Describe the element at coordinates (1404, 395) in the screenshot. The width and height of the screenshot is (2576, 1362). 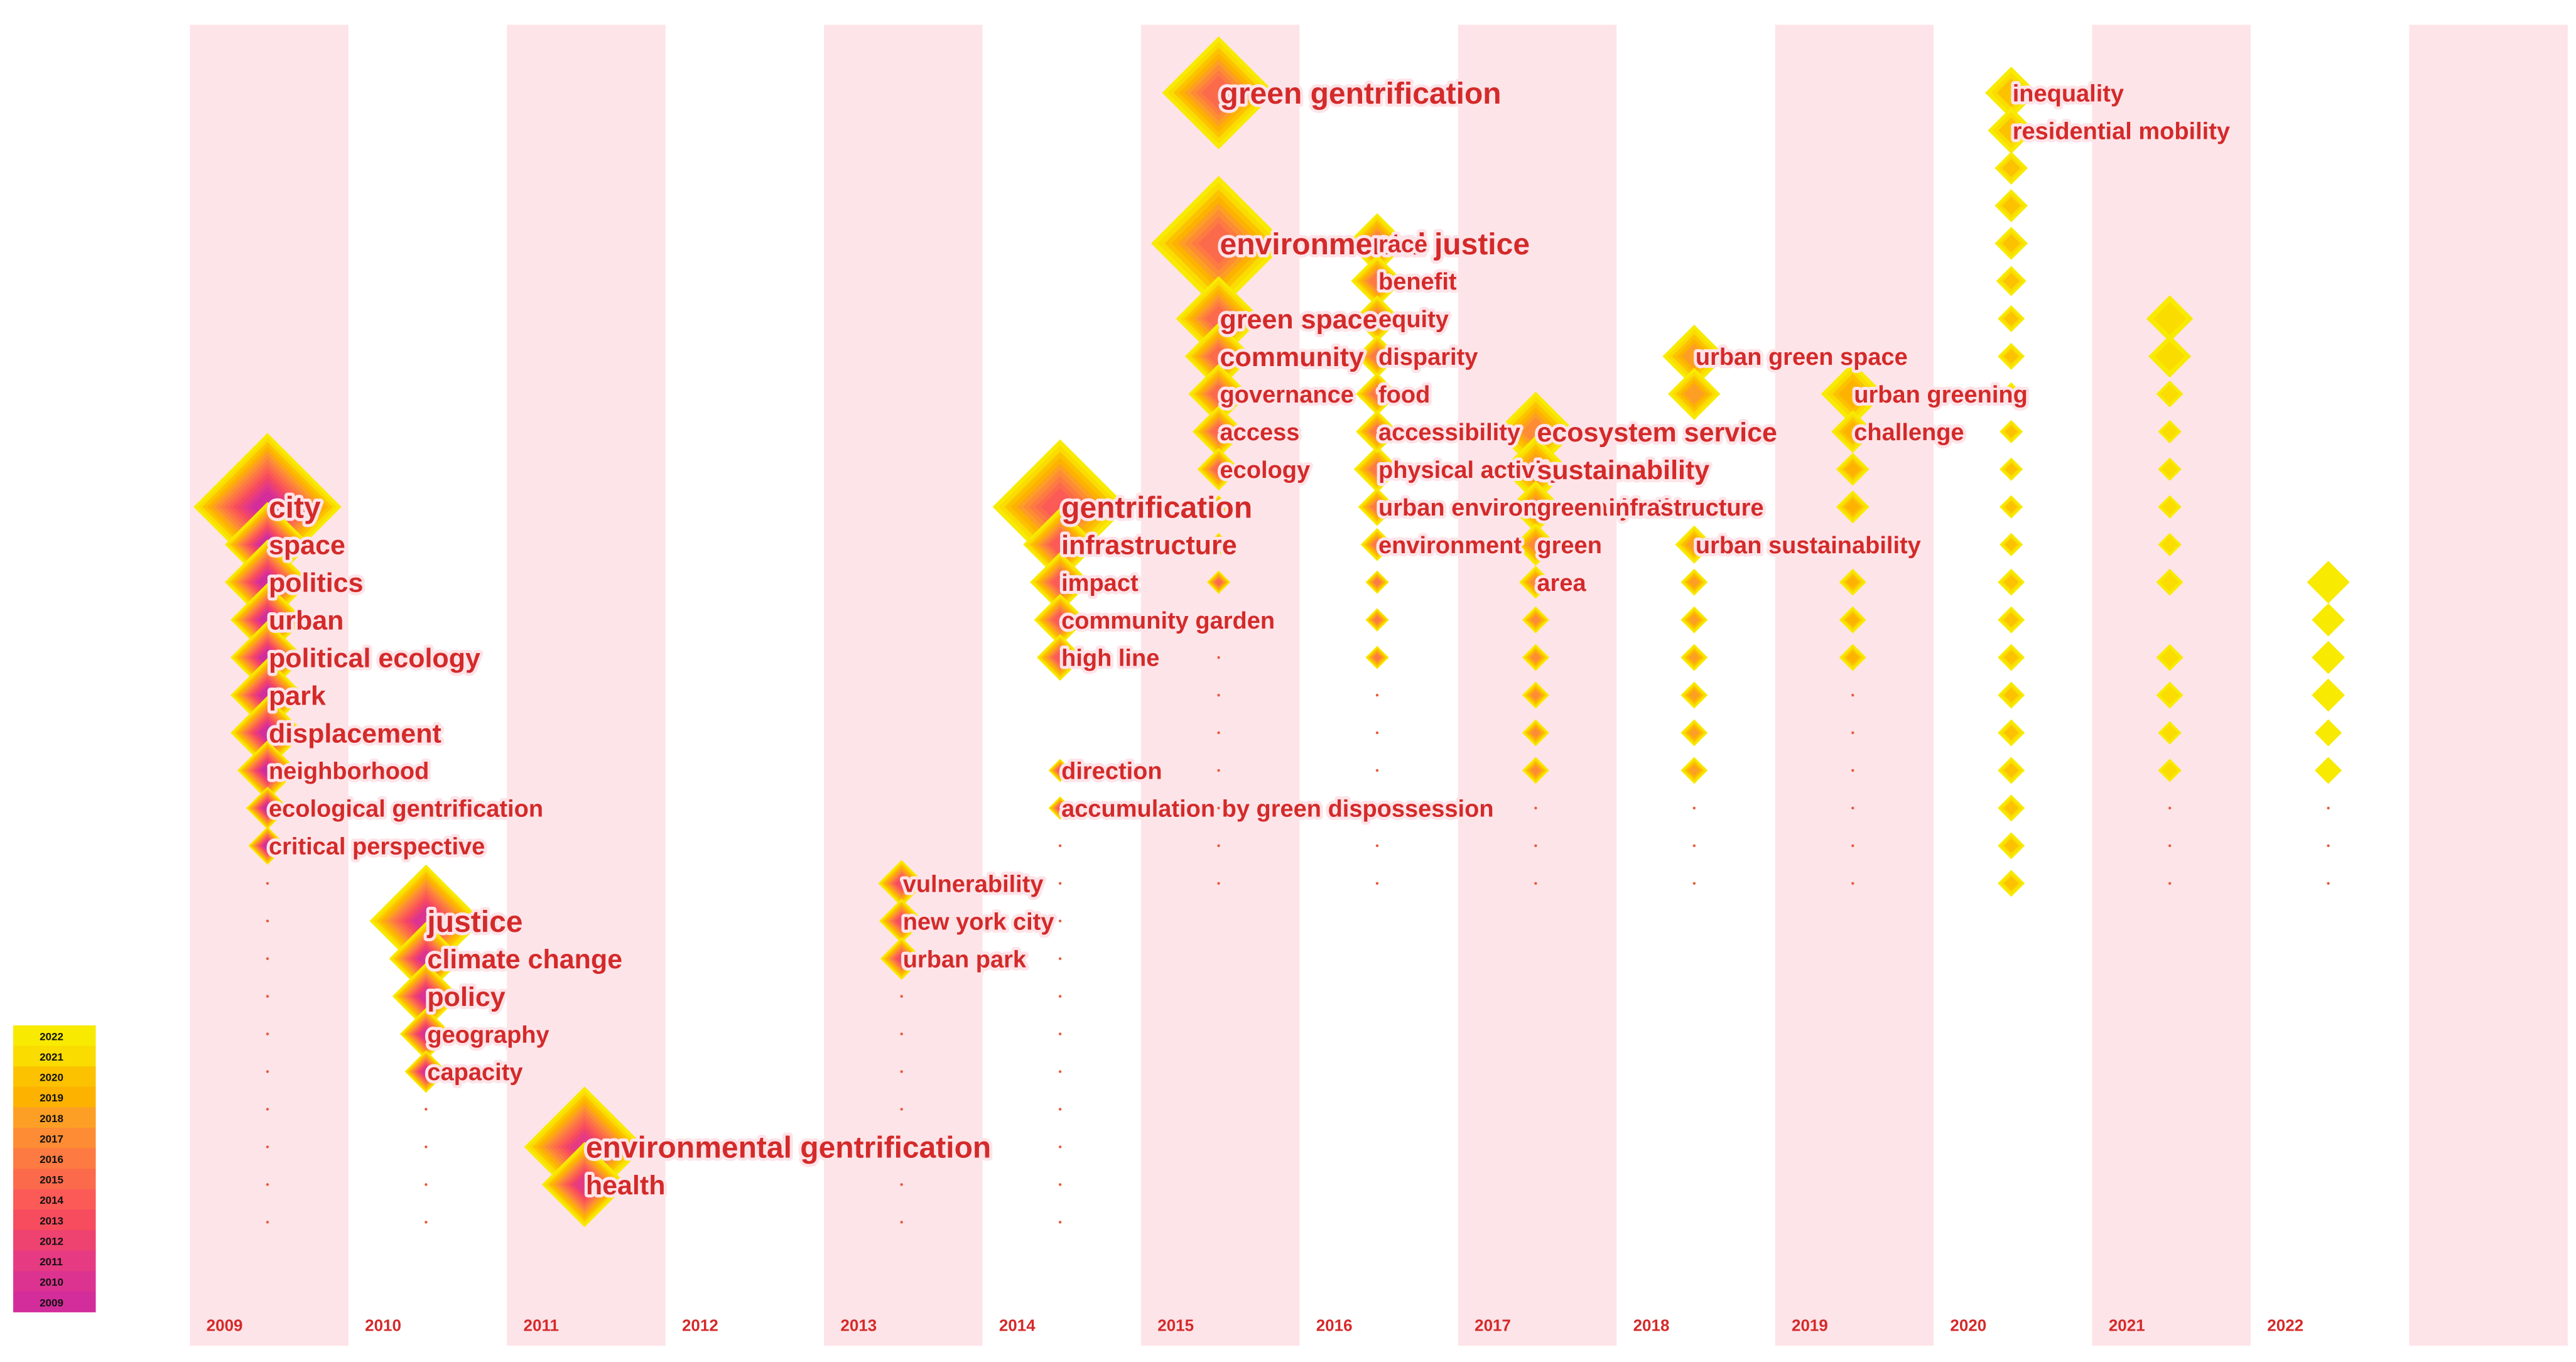
I see `keyword-label-text: food` at that location.